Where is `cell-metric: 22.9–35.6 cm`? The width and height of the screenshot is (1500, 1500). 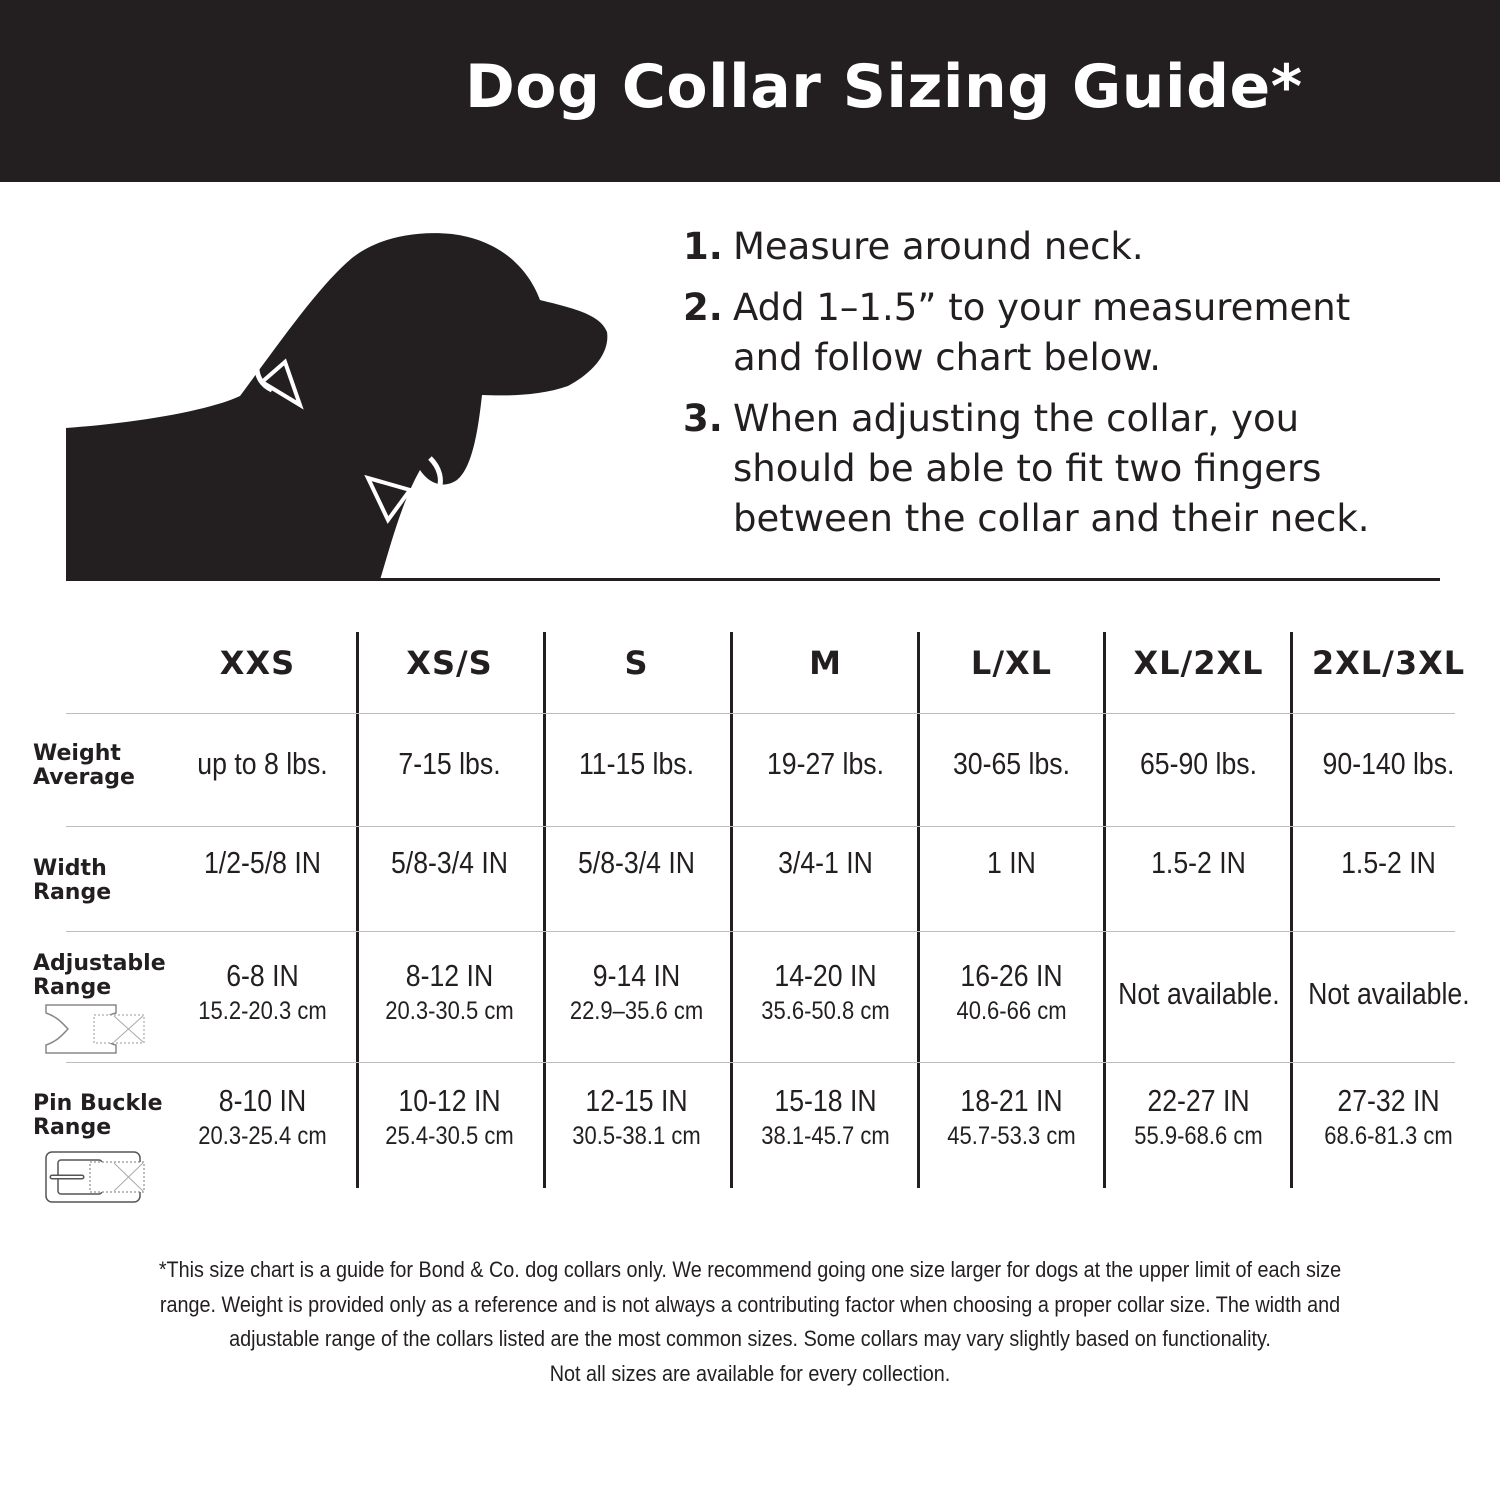
cell-metric: 22.9–35.6 cm is located at coordinates (636, 1011).